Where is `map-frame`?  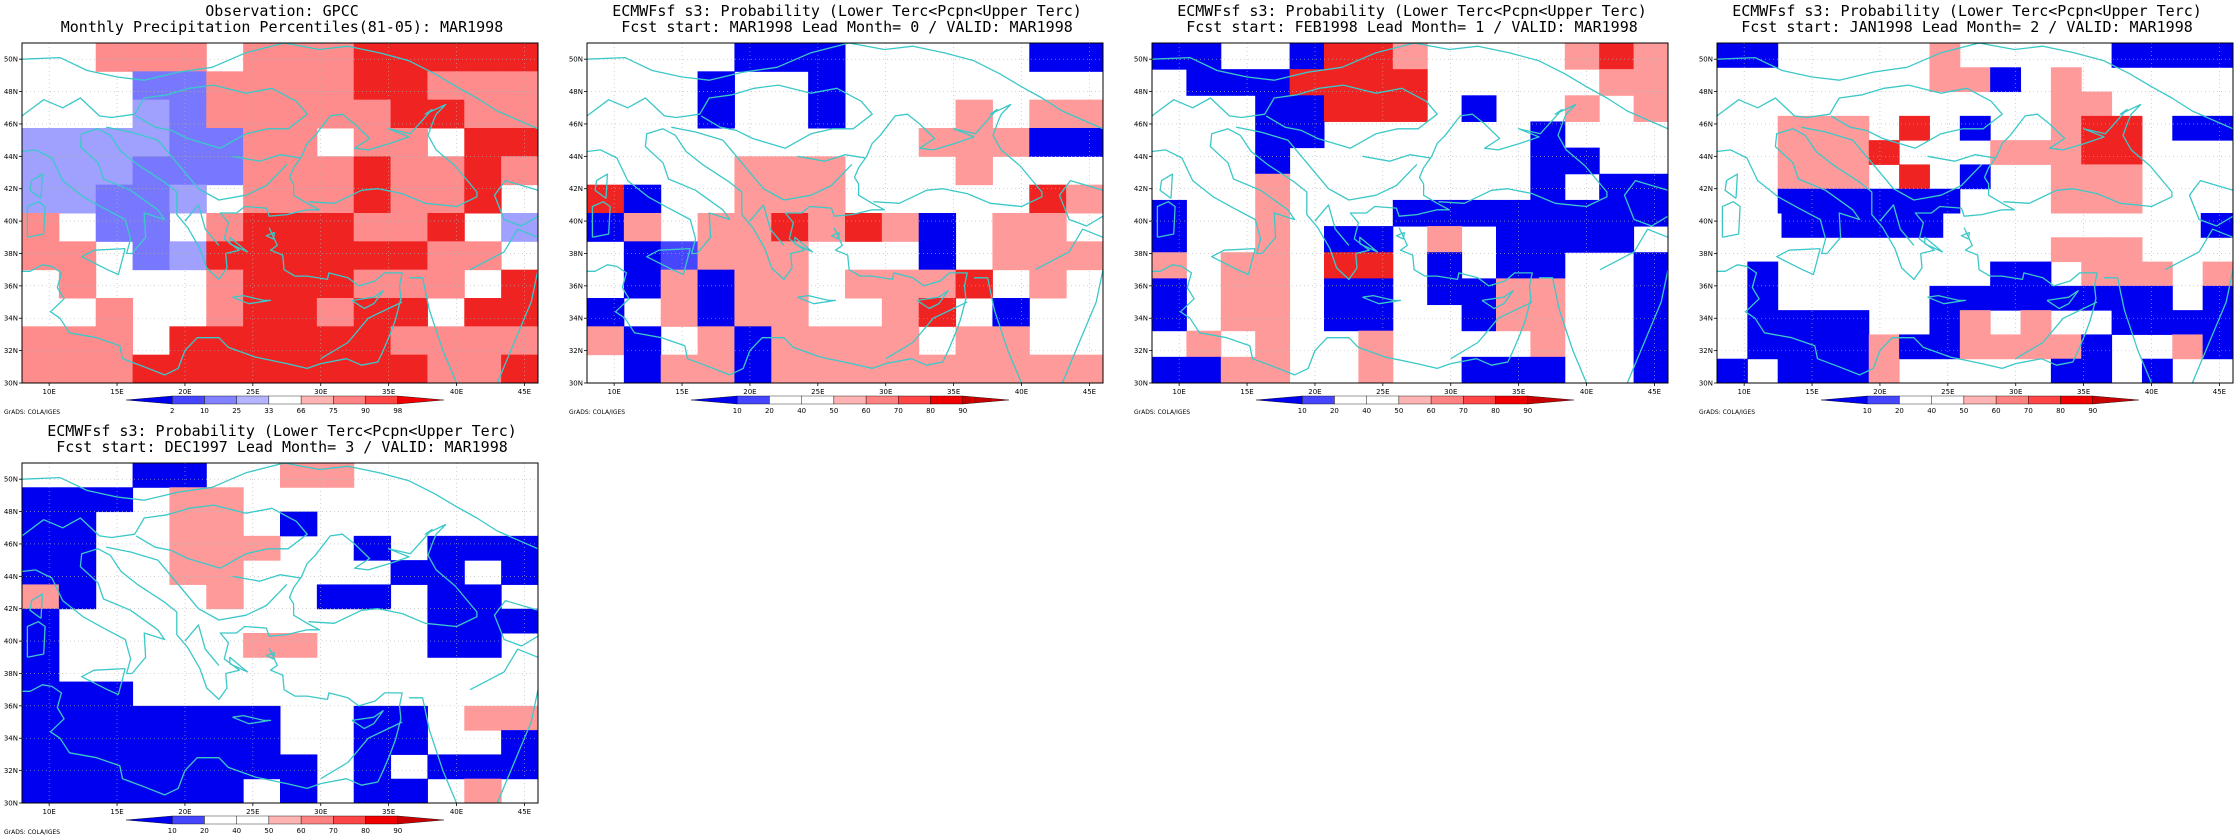 map-frame is located at coordinates (280, 213).